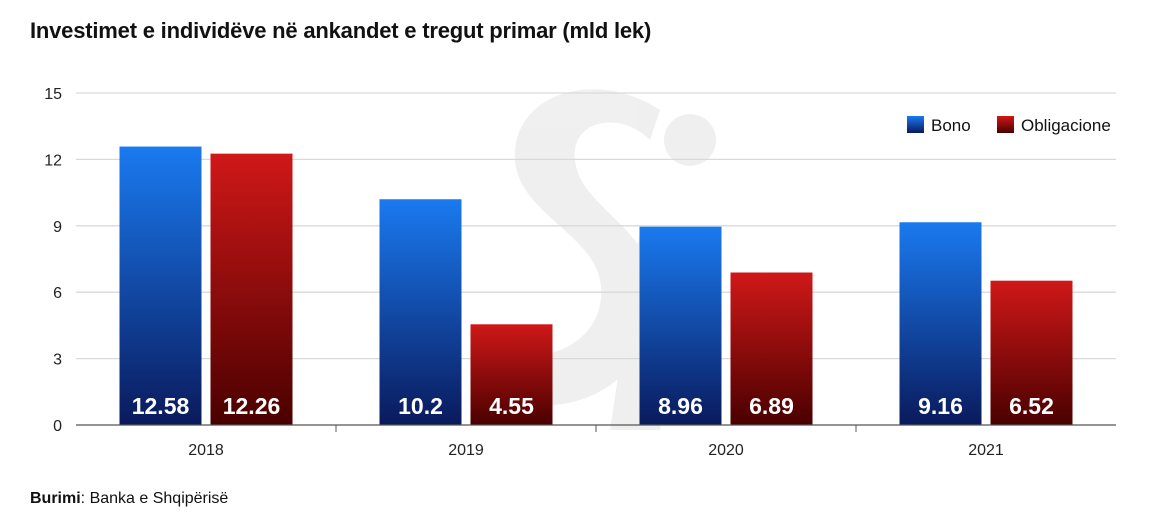  Describe the element at coordinates (420, 406) in the screenshot. I see `value-label-bono-2019: 10.2` at that location.